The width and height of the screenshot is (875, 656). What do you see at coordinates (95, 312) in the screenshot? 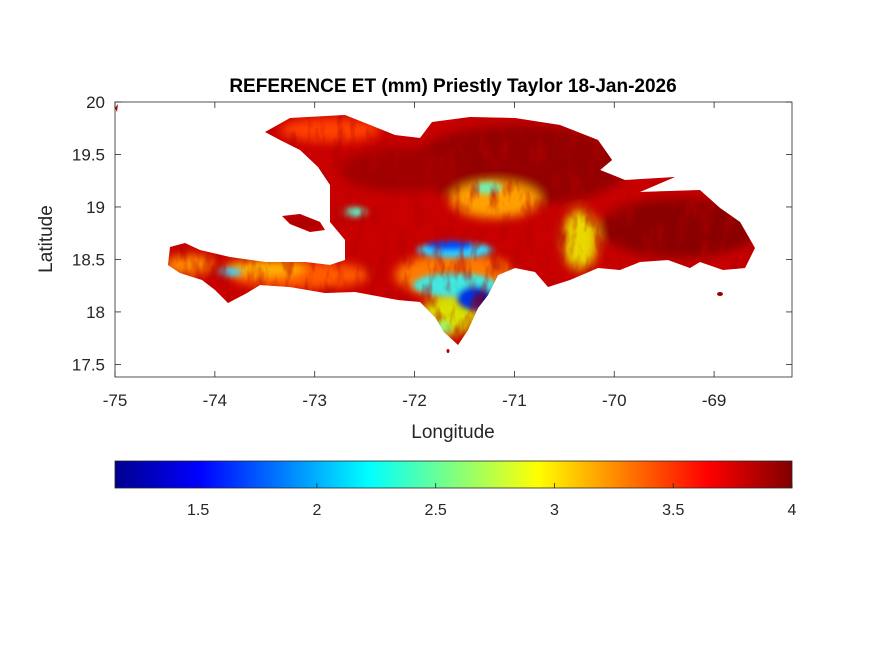
I see `y-tick-label: 18` at bounding box center [95, 312].